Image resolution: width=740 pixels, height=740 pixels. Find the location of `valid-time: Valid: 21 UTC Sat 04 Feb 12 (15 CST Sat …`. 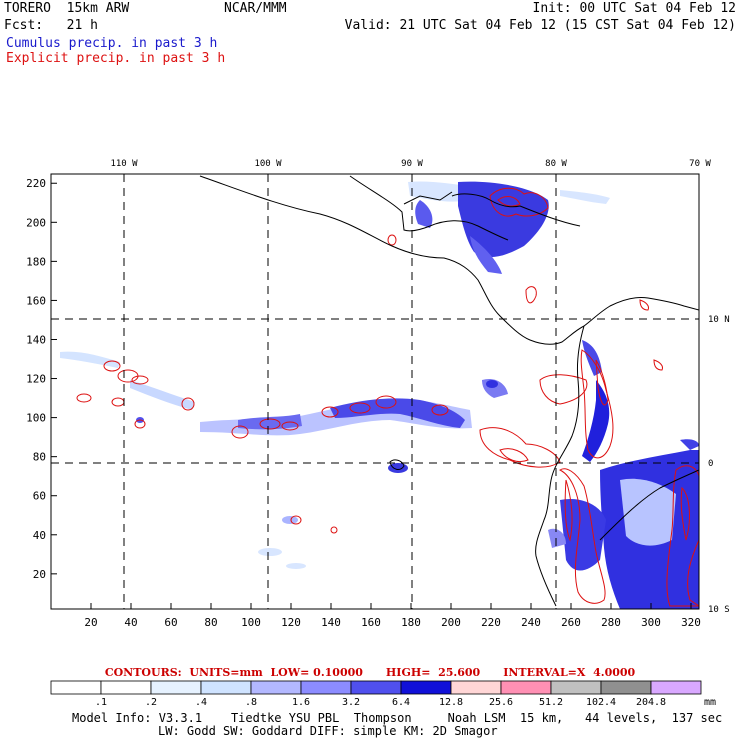

valid-time: Valid: 21 UTC Sat 04 Feb 12 (15 CST Sat … is located at coordinates (540, 25).